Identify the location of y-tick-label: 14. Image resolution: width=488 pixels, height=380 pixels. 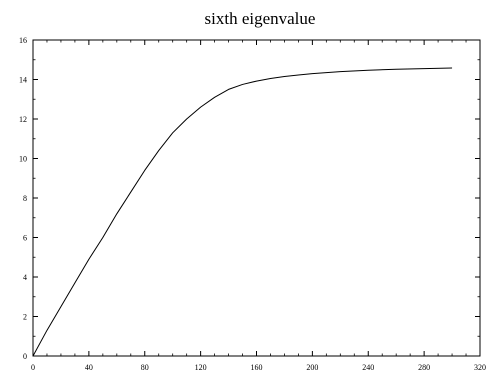
(23, 80).